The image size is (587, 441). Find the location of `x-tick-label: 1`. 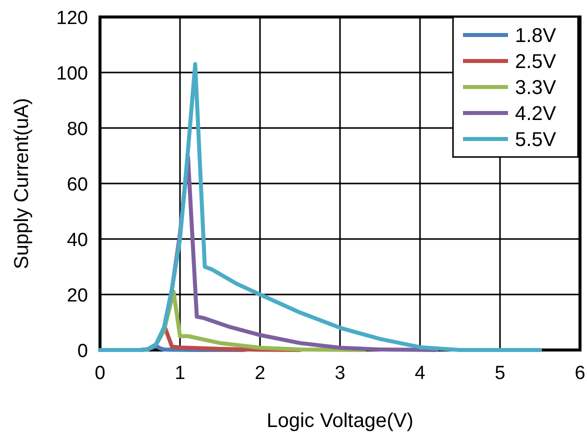

x-tick-label: 1 is located at coordinates (180, 373).